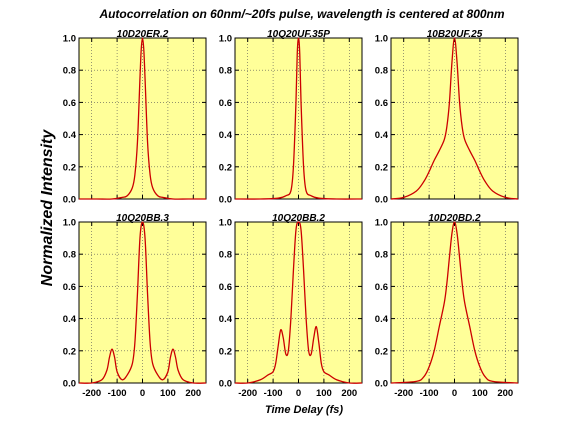 The height and width of the screenshot is (424, 565). I want to click on panel: 0.0 0.2 0.4 0.6 0.8 1.0 10Q20UF.35P, so click(291, 117).